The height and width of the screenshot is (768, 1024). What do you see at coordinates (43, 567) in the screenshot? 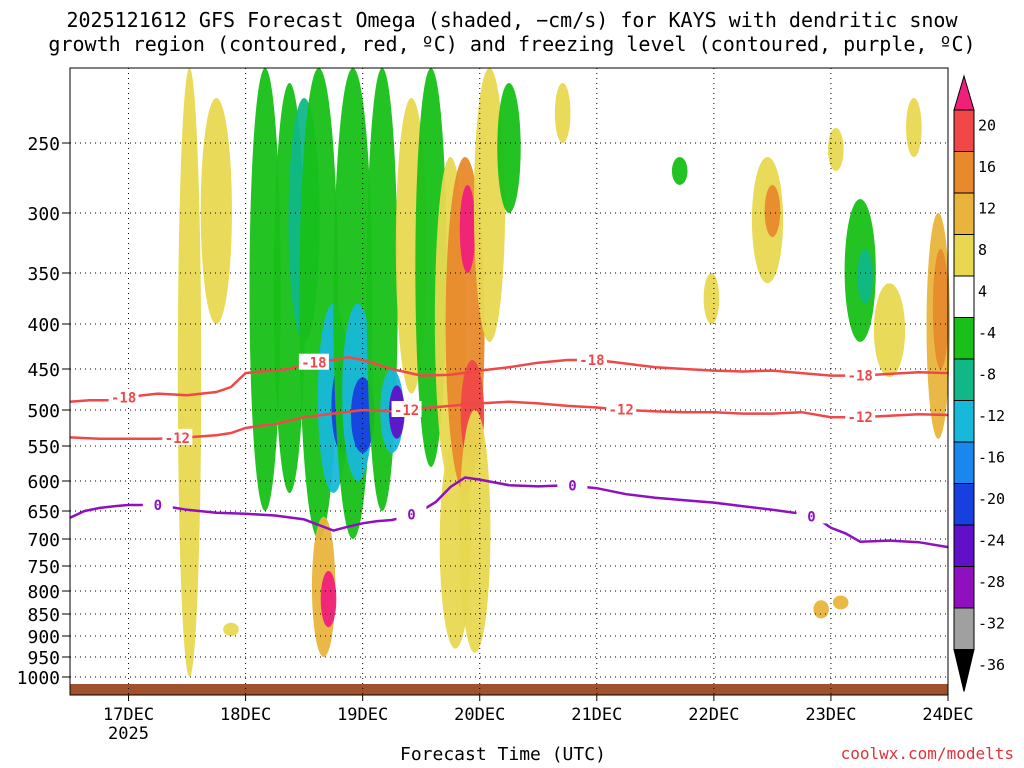
I see `y-tick-label: 750` at bounding box center [43, 567].